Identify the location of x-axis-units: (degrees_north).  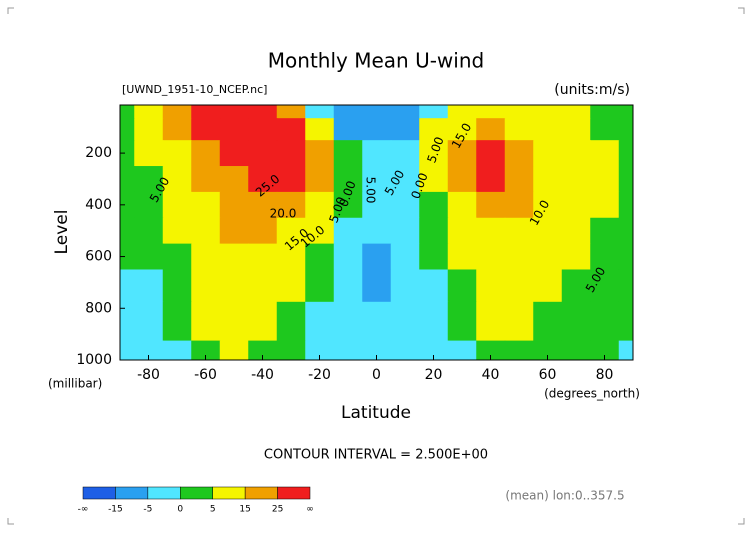
(592, 394).